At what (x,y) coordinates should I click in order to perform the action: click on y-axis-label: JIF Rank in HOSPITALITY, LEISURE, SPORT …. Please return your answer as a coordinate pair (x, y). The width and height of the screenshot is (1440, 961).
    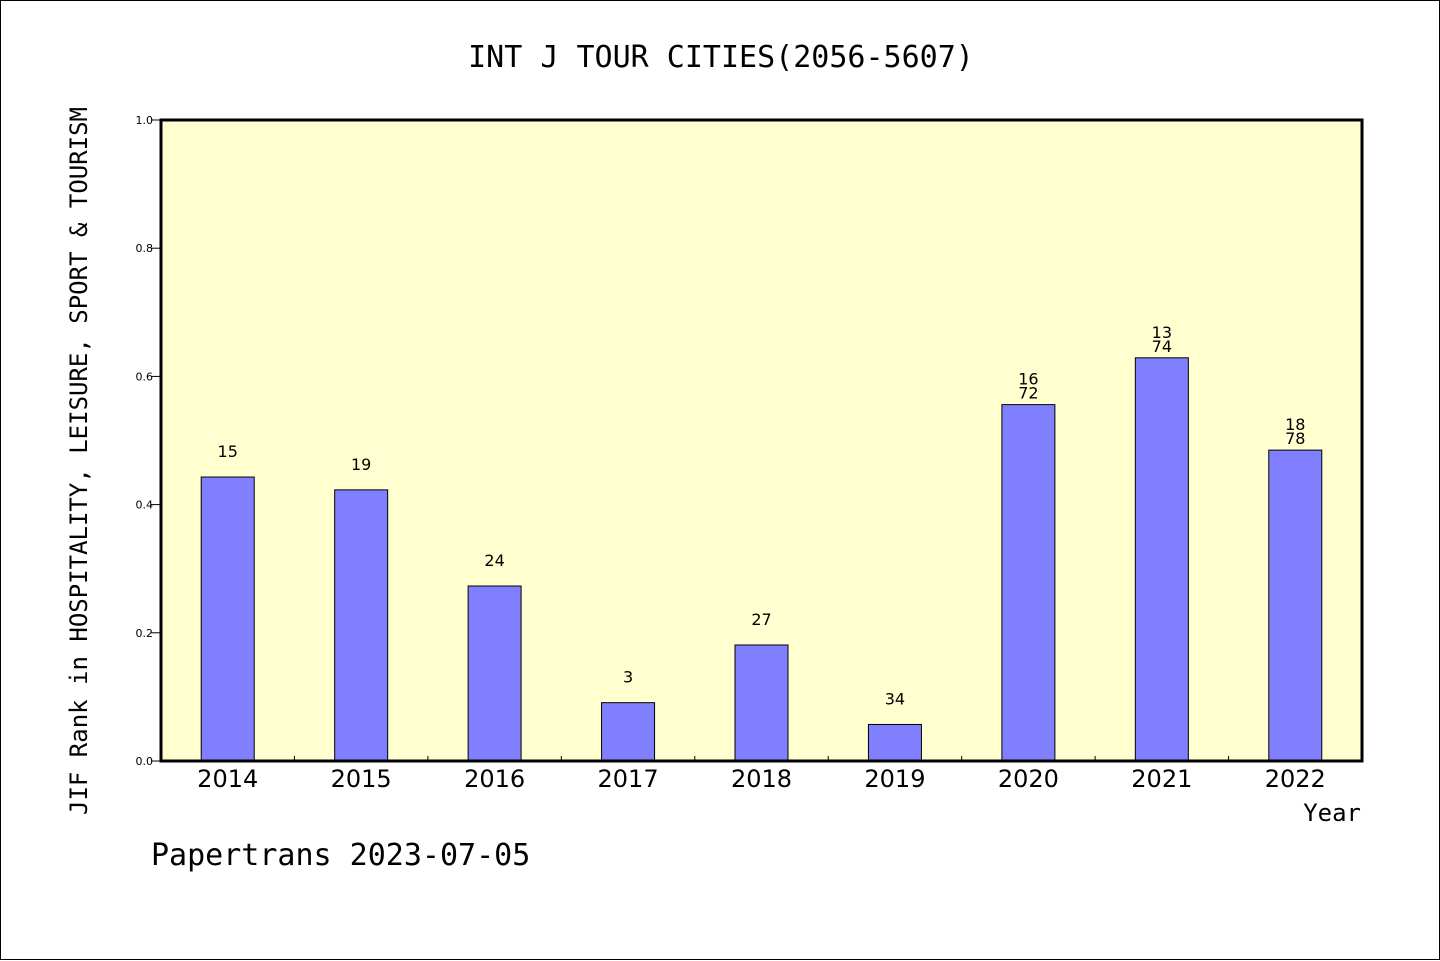
    Looking at the image, I should click on (79, 461).